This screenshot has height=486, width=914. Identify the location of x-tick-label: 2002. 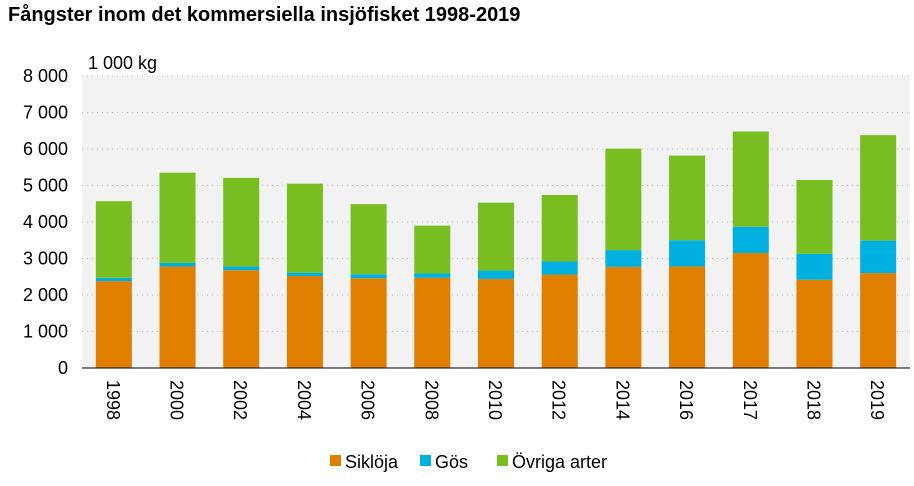
(240, 400).